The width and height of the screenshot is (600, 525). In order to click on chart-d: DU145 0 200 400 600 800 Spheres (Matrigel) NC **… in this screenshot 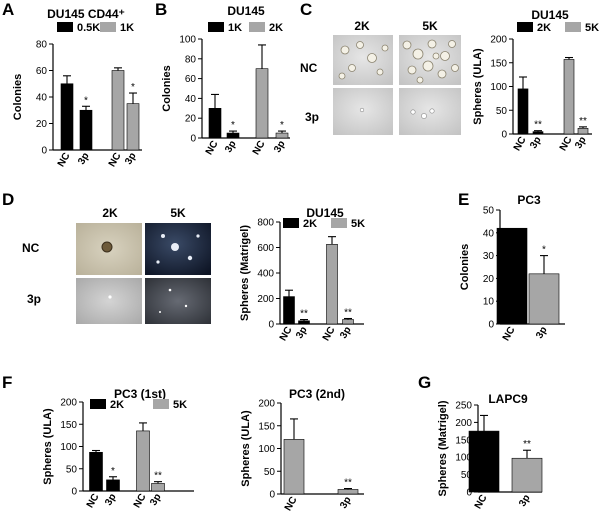, I will do `click(302, 274)`.